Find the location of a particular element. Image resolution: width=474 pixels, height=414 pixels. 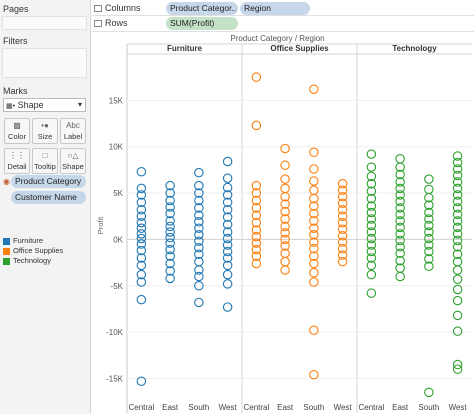

label-button: Abc Label is located at coordinates (73, 131).